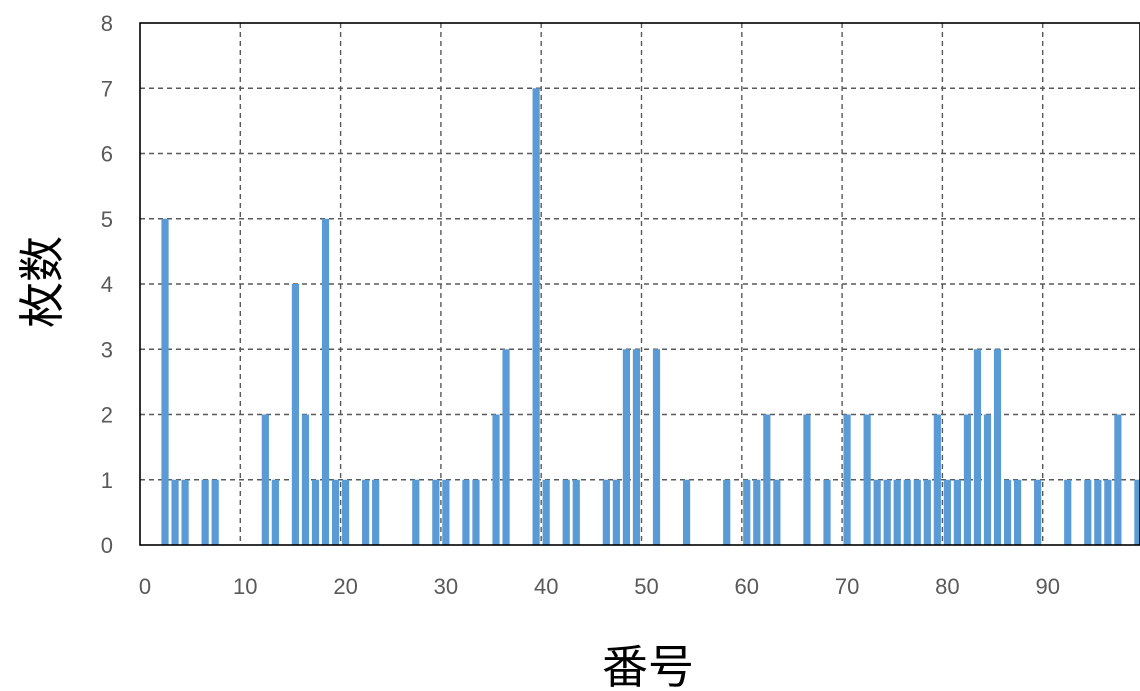 Image resolution: width=1140 pixels, height=691 pixels. Describe the element at coordinates (947, 586) in the screenshot. I see `x-tick-label: 80` at that location.